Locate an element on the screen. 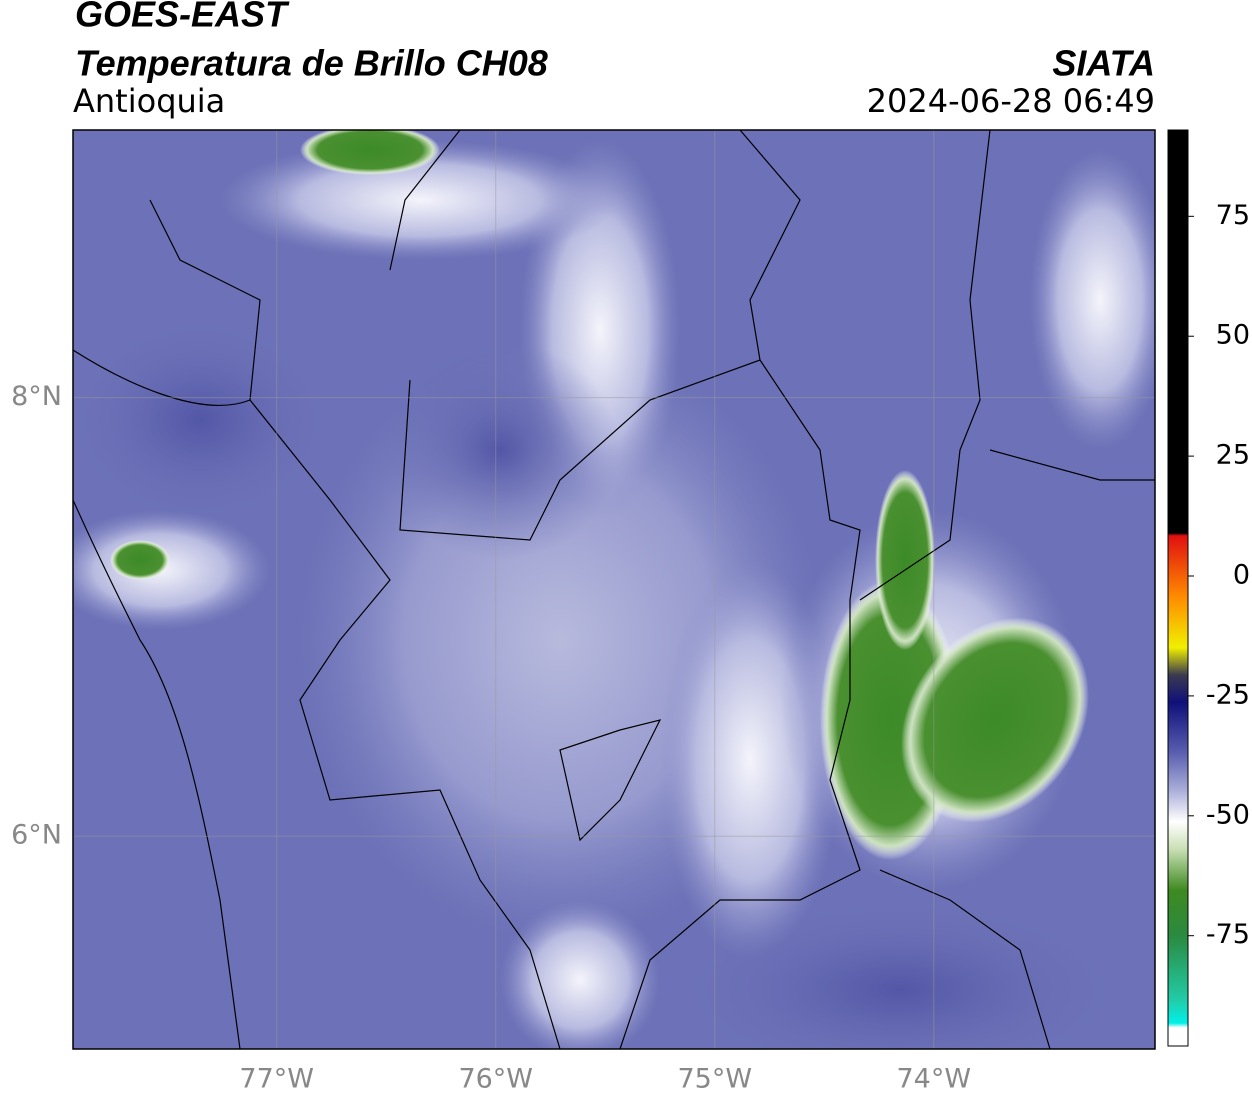 Image resolution: width=1252 pixels, height=1103 pixels. y-tick-label: 6°N is located at coordinates (36, 835).